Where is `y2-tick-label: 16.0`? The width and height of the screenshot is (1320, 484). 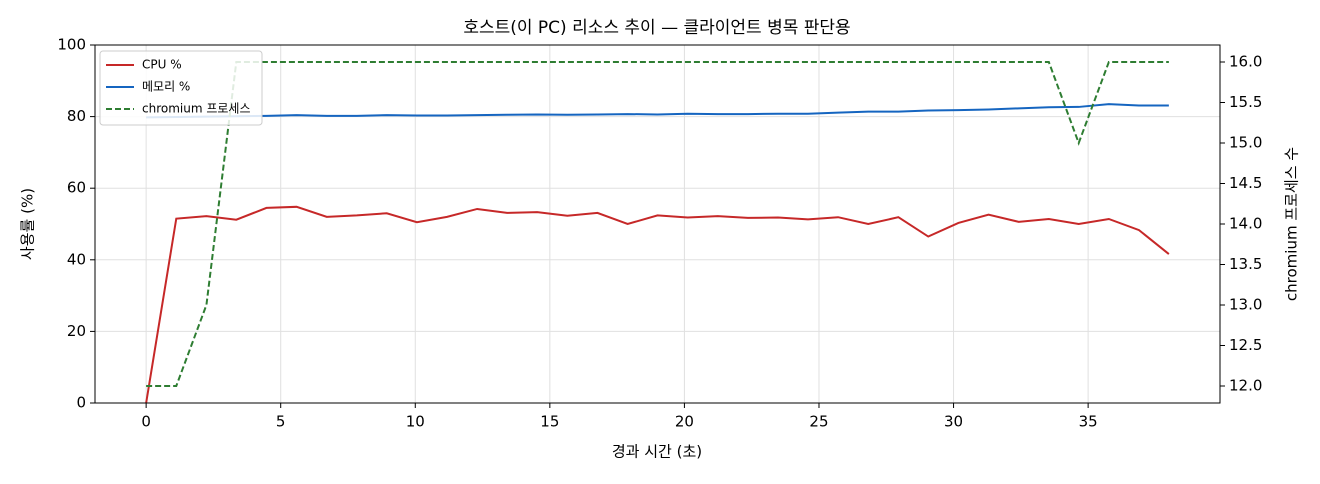 y2-tick-label: 16.0 is located at coordinates (1245, 62).